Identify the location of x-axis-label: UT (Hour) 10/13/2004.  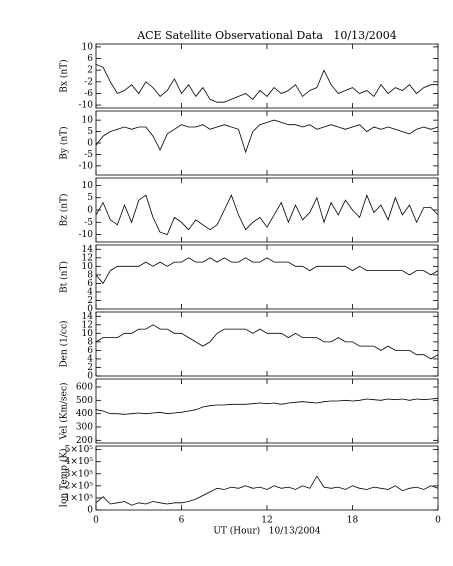
(267, 531).